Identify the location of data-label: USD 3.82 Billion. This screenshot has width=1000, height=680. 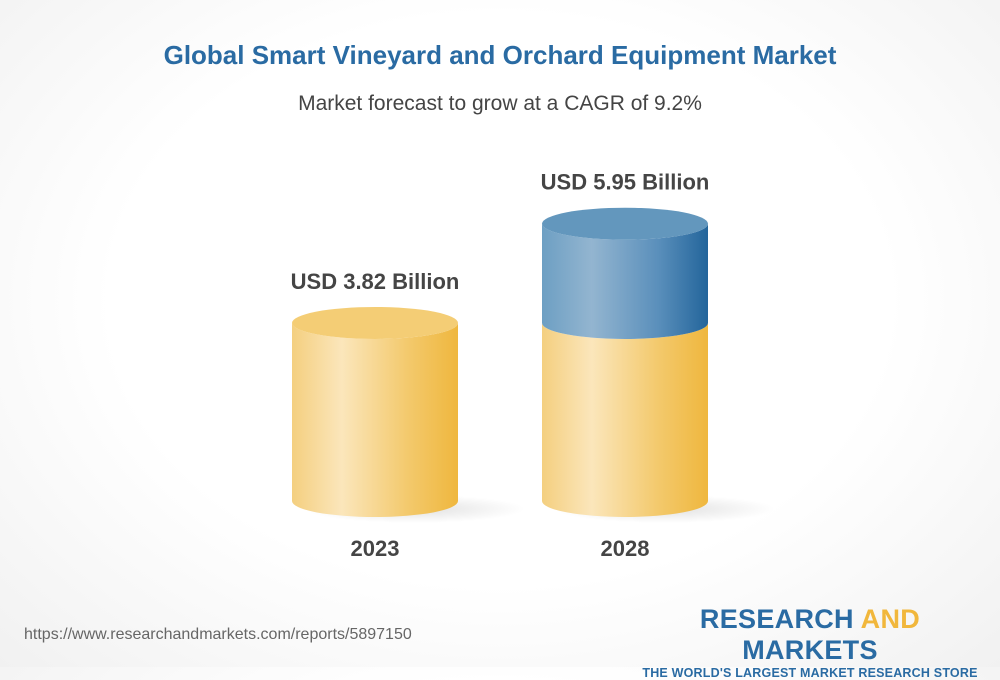
(375, 281).